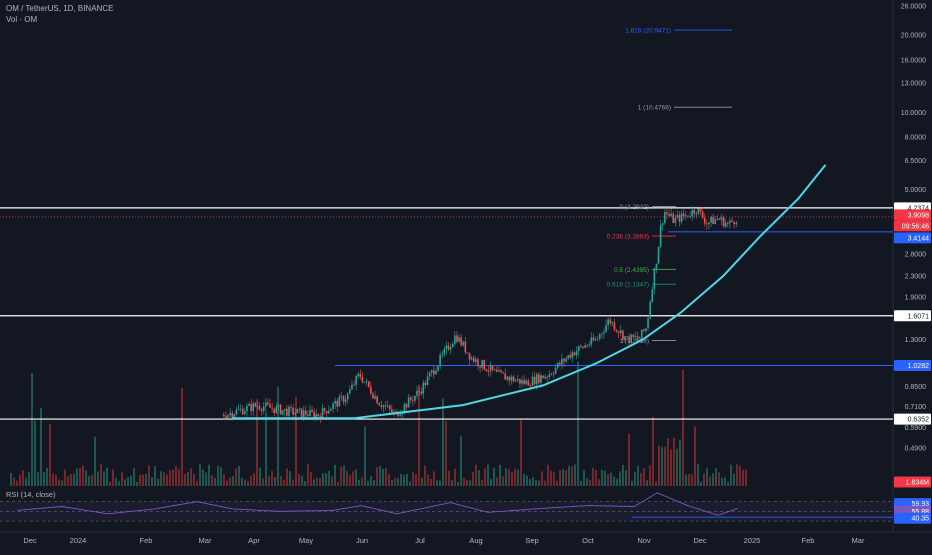 Image resolution: width=932 pixels, height=555 pixels. What do you see at coordinates (22, 19) in the screenshot?
I see `volume-legend: Vol · OM` at bounding box center [22, 19].